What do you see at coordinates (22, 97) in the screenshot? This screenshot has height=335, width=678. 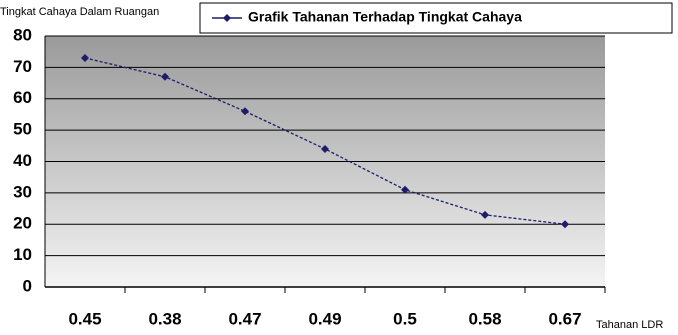 I see `y-tick-label: 60` at bounding box center [22, 97].